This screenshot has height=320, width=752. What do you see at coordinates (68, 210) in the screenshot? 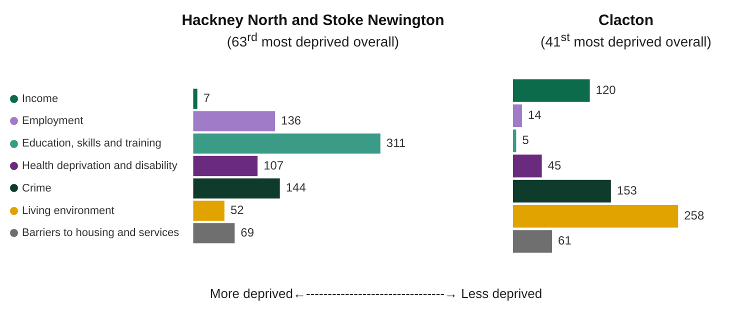
I see `y-tick-label: Living environment` at bounding box center [68, 210].